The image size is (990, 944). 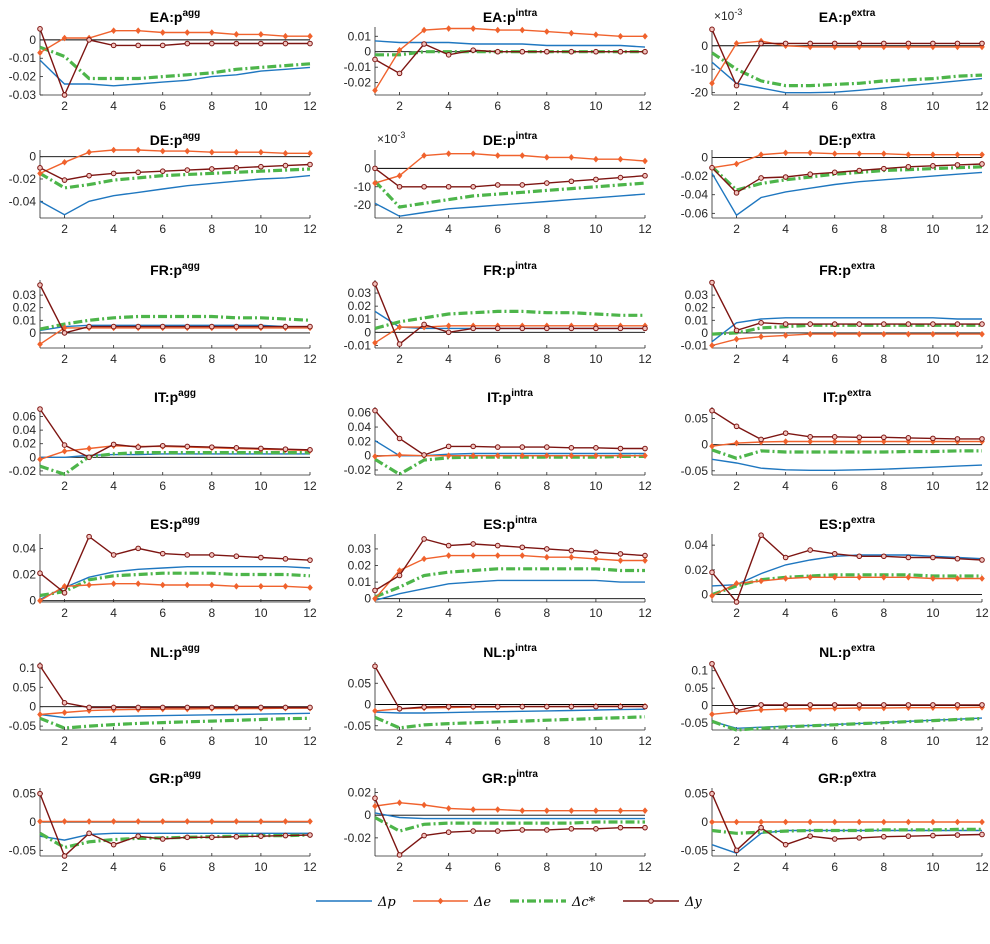 I want to click on panel-title: DE:pagg, so click(x=175, y=139).